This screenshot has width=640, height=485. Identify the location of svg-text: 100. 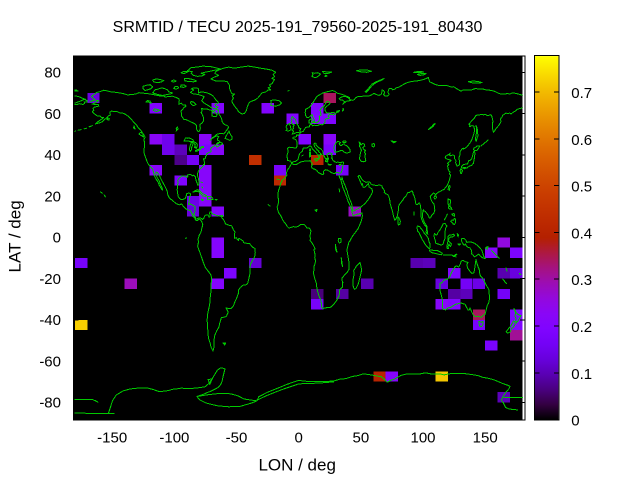
(422, 438).